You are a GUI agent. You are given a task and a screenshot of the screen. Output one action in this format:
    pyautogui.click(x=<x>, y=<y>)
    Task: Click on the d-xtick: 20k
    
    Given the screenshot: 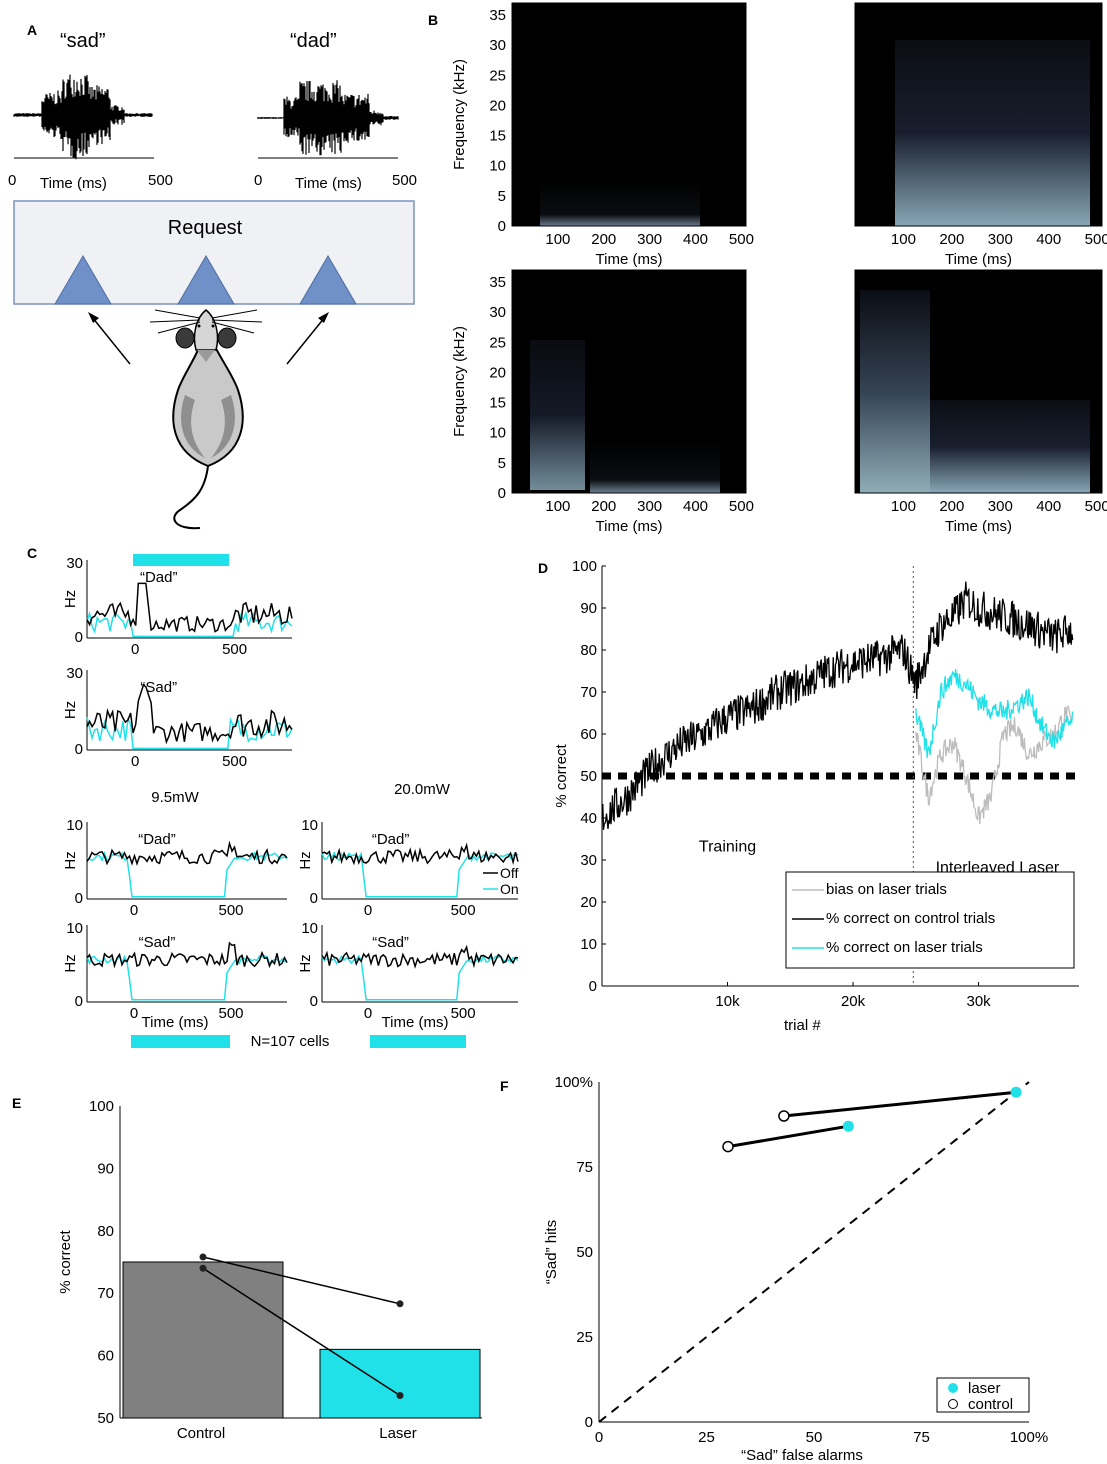 What is the action you would take?
    pyautogui.click(x=853, y=1001)
    